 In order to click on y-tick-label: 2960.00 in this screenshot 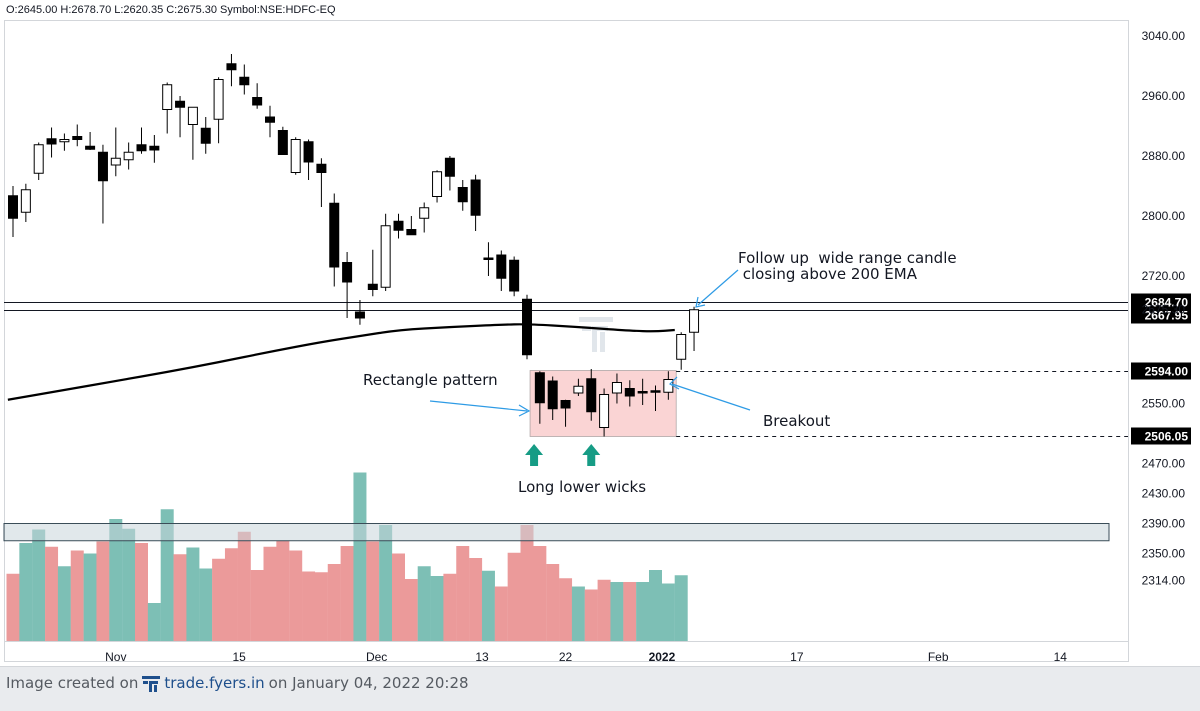, I will do `click(1164, 96)`.